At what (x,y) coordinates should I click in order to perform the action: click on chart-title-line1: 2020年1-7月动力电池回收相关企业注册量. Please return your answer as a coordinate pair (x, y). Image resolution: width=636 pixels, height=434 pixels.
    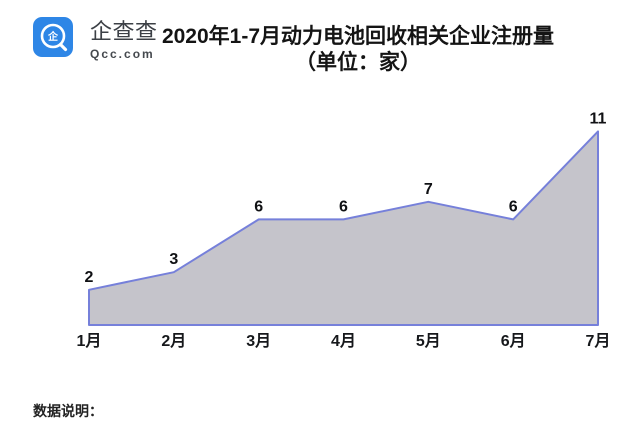
    Looking at the image, I should click on (358, 36).